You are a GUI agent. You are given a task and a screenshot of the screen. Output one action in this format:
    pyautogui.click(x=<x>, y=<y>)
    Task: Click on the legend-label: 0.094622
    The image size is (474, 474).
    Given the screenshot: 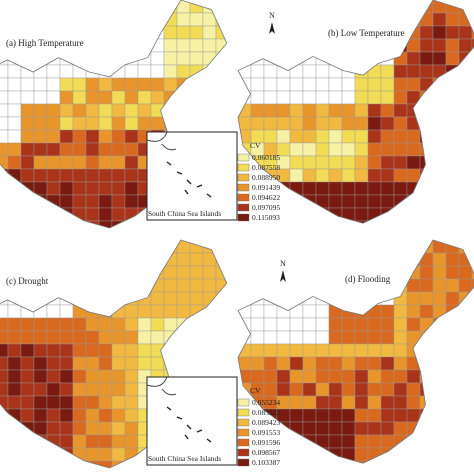 What is the action you would take?
    pyautogui.click(x=266, y=197)
    